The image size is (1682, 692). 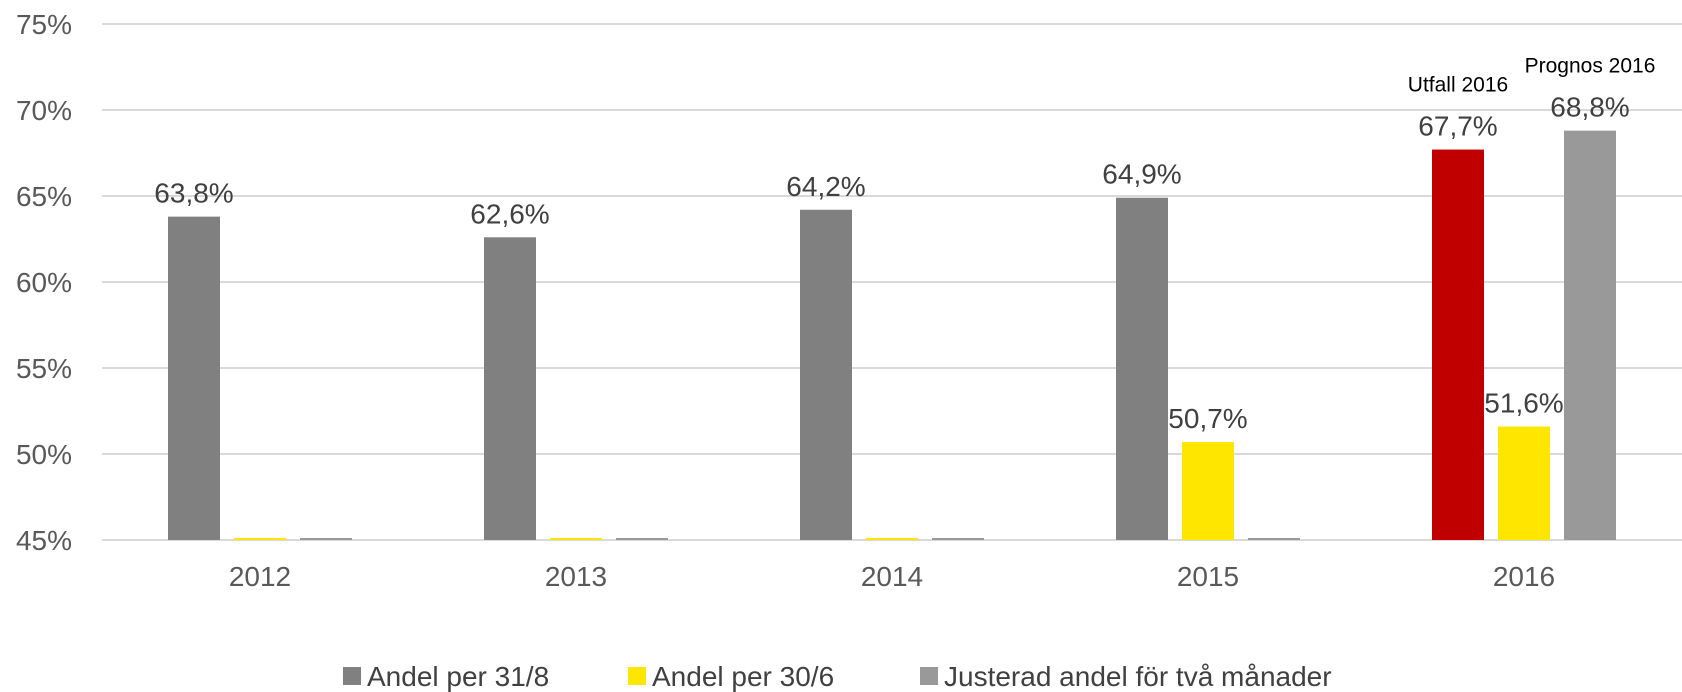 What do you see at coordinates (1457, 126) in the screenshot?
I see `data-label: 67,7%` at bounding box center [1457, 126].